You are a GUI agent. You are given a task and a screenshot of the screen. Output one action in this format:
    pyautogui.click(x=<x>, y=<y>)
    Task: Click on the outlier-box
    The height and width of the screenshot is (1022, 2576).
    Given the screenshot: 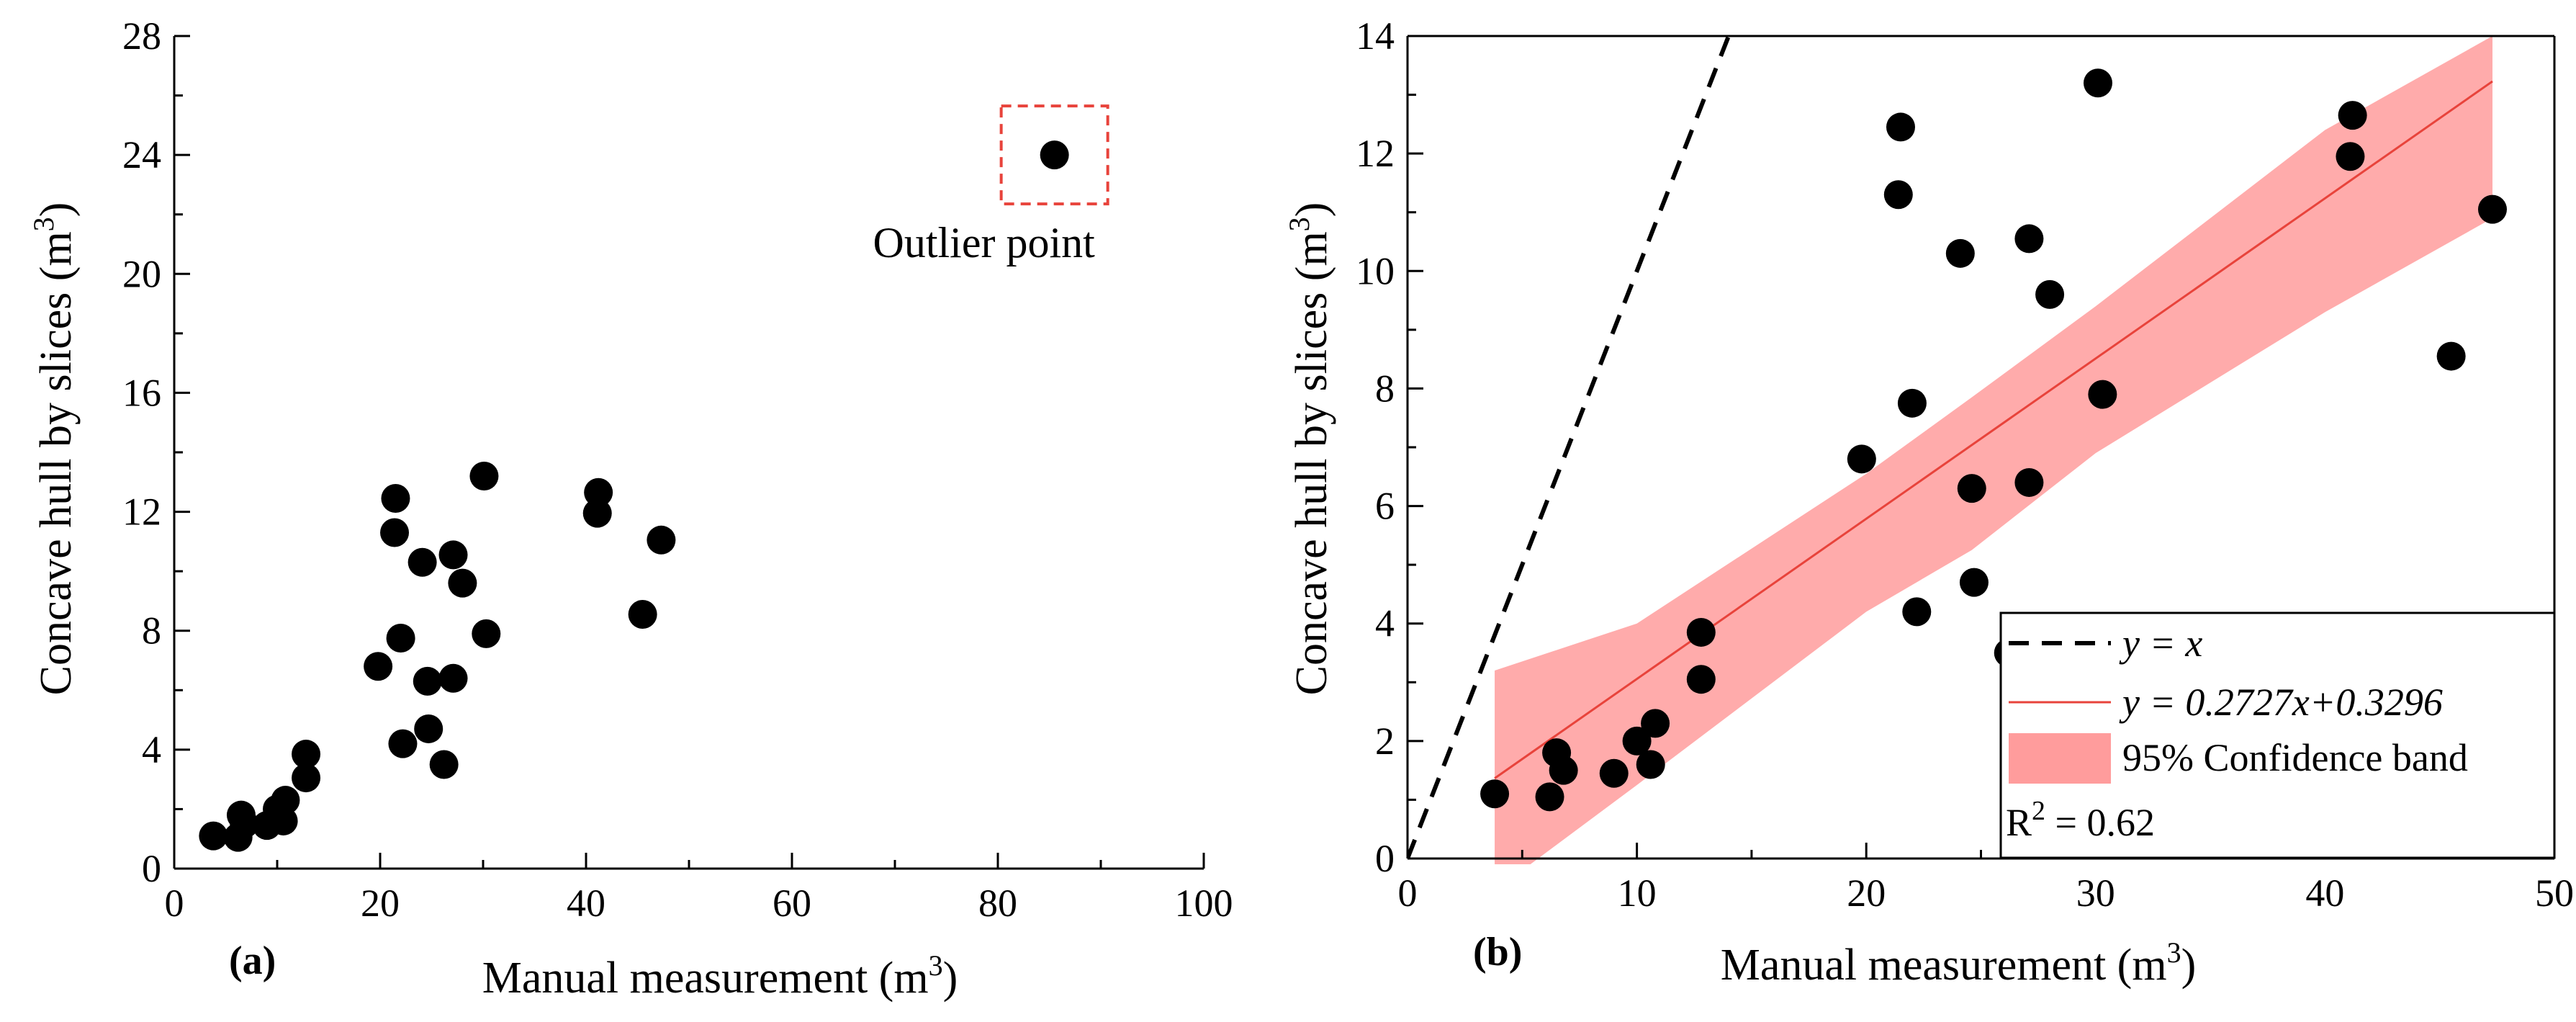 What is the action you would take?
    pyautogui.click(x=1054, y=155)
    